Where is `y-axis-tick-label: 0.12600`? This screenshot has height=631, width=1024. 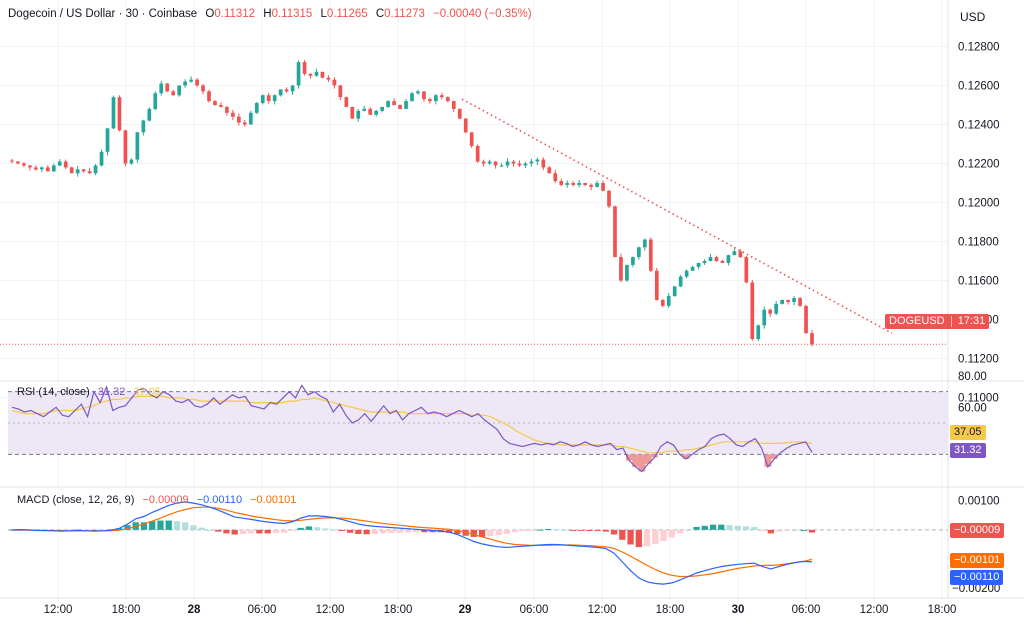 y-axis-tick-label: 0.12600 is located at coordinates (979, 87).